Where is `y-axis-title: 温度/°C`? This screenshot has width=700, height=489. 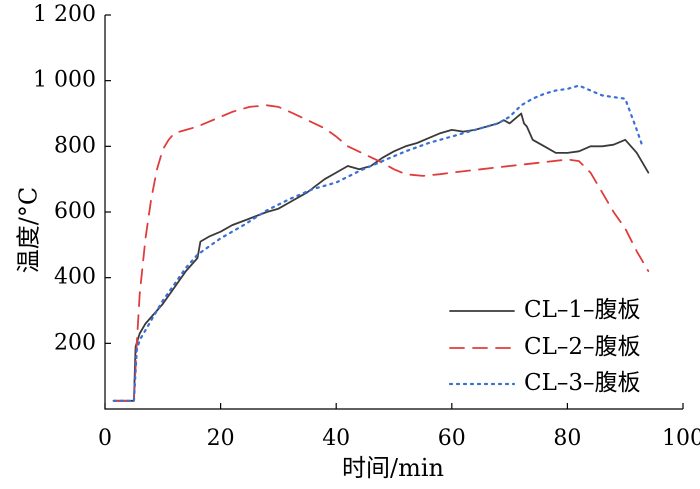 y-axis-title: 温度/°C is located at coordinates (29, 230).